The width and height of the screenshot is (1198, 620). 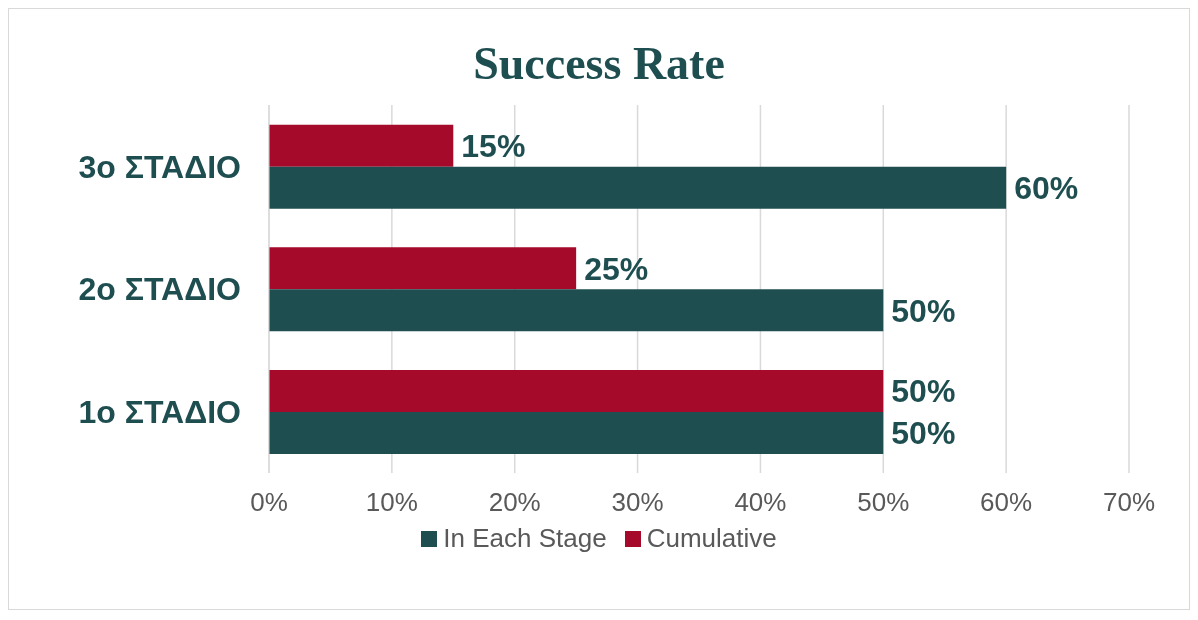 I want to click on x-tick-label: 70%, so click(x=1129, y=502).